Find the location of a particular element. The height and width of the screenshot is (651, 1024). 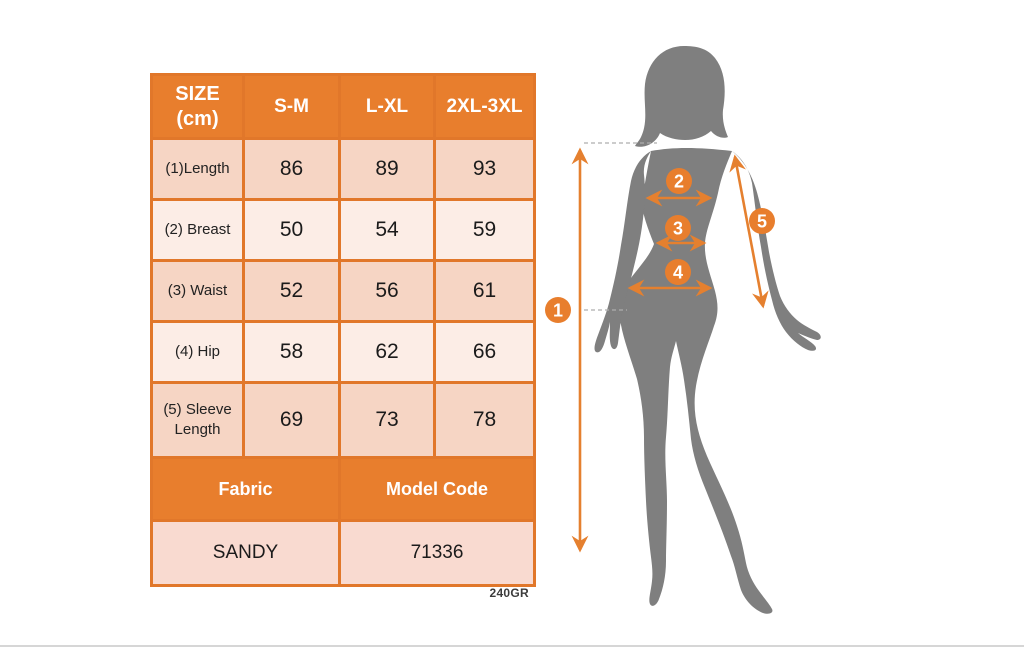

badge-2-circle is located at coordinates (679, 181).